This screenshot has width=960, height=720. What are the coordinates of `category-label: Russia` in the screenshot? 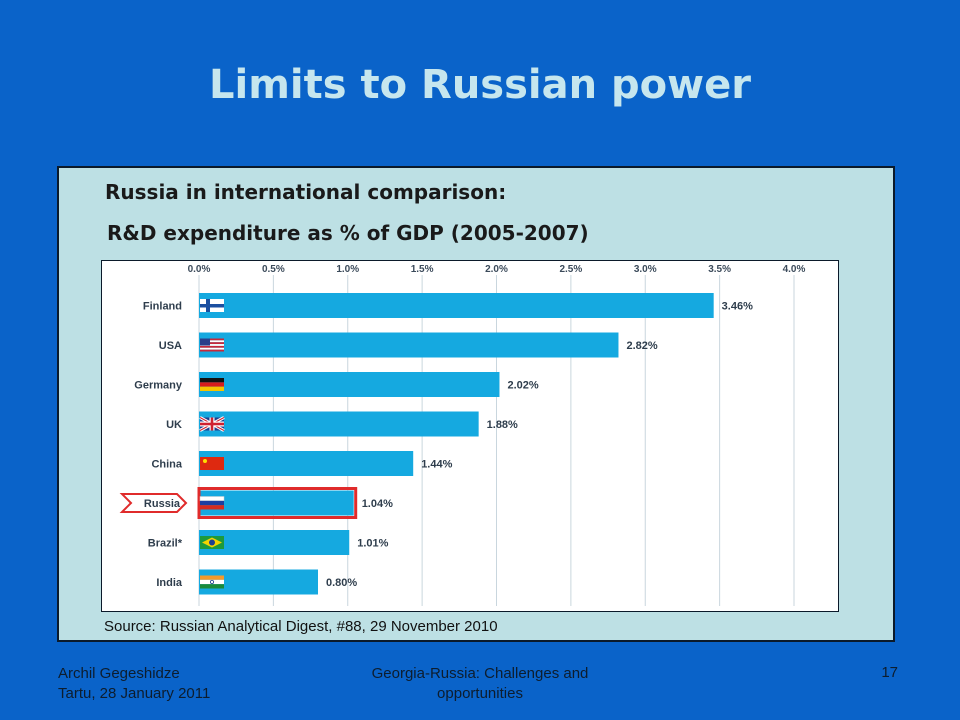 It's located at (162, 504).